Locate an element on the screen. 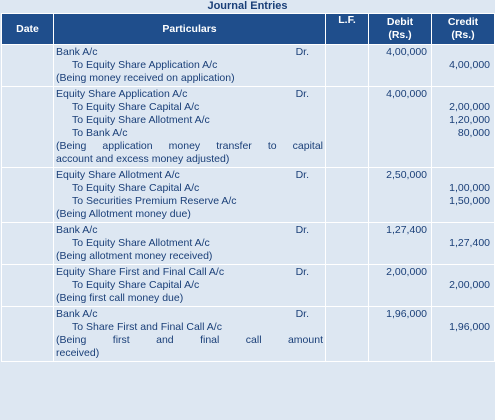  credit-amount: 1,27,400 is located at coordinates (463, 243).